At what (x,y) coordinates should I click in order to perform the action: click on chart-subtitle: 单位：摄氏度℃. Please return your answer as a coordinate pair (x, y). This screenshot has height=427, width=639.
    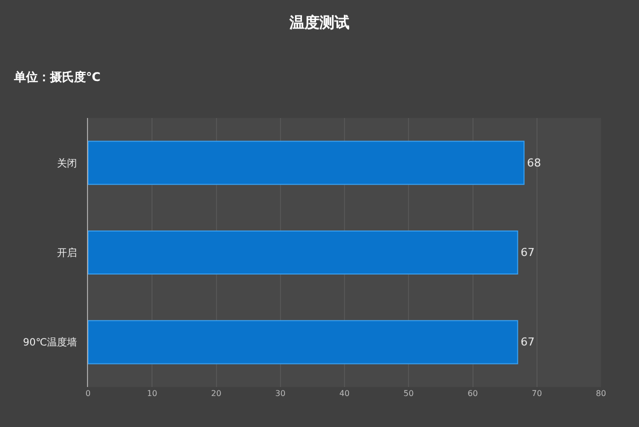
    Looking at the image, I should click on (57, 77).